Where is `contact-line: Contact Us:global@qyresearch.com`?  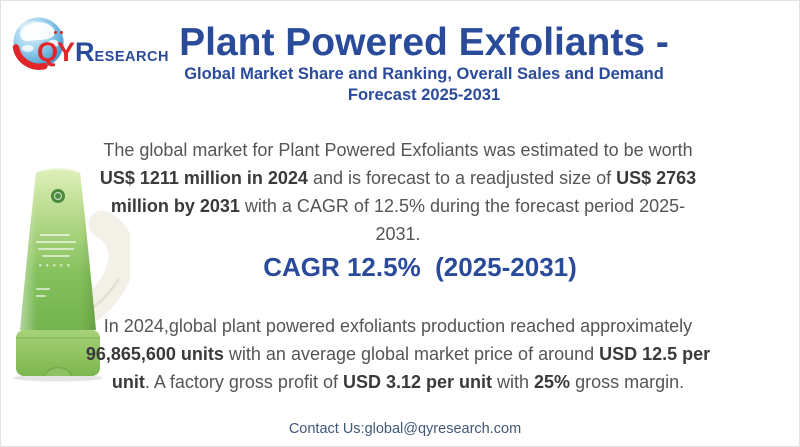
contact-line: Contact Us:global@qyresearch.com is located at coordinates (405, 429).